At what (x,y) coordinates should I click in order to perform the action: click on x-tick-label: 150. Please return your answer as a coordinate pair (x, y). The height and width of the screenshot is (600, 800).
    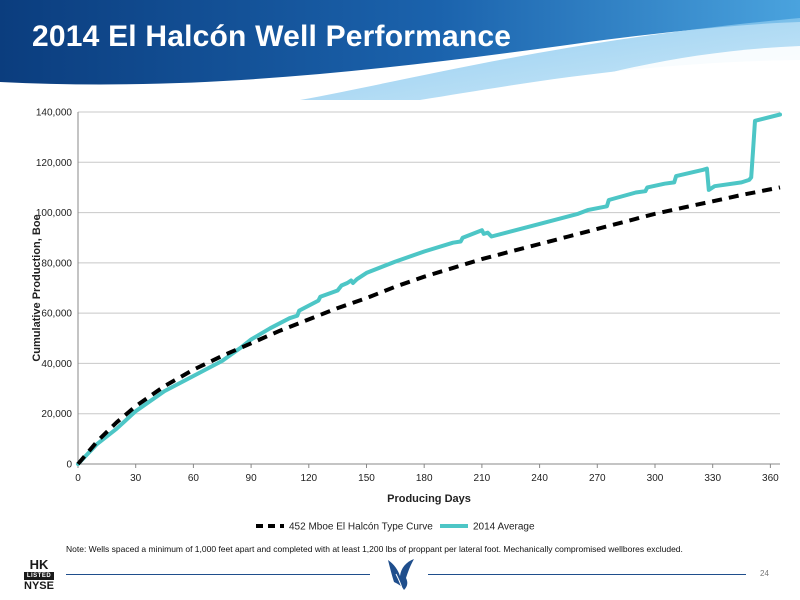
    Looking at the image, I should click on (366, 478).